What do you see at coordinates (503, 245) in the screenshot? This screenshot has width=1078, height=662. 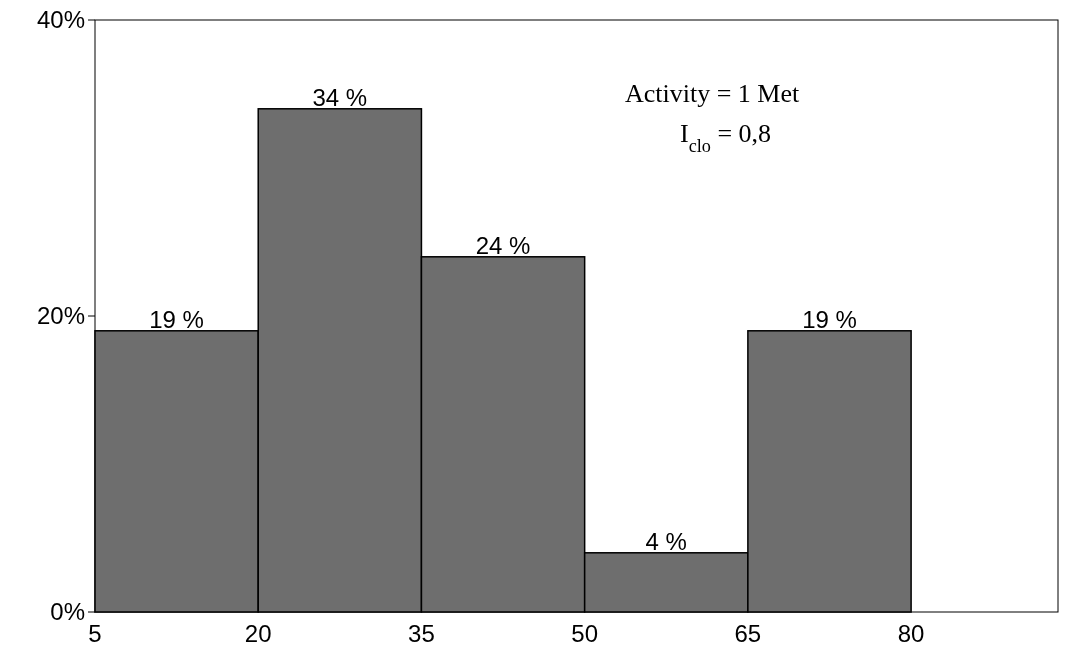 I see `data-label: 24 %` at bounding box center [503, 245].